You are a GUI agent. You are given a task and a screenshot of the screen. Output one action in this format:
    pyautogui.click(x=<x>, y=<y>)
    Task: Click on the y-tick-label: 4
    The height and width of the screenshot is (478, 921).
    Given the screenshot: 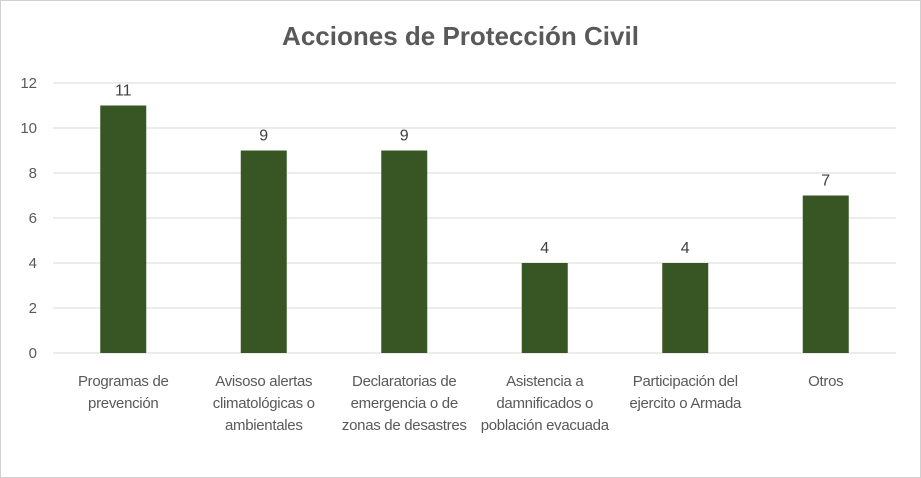 What is the action you would take?
    pyautogui.click(x=33, y=263)
    